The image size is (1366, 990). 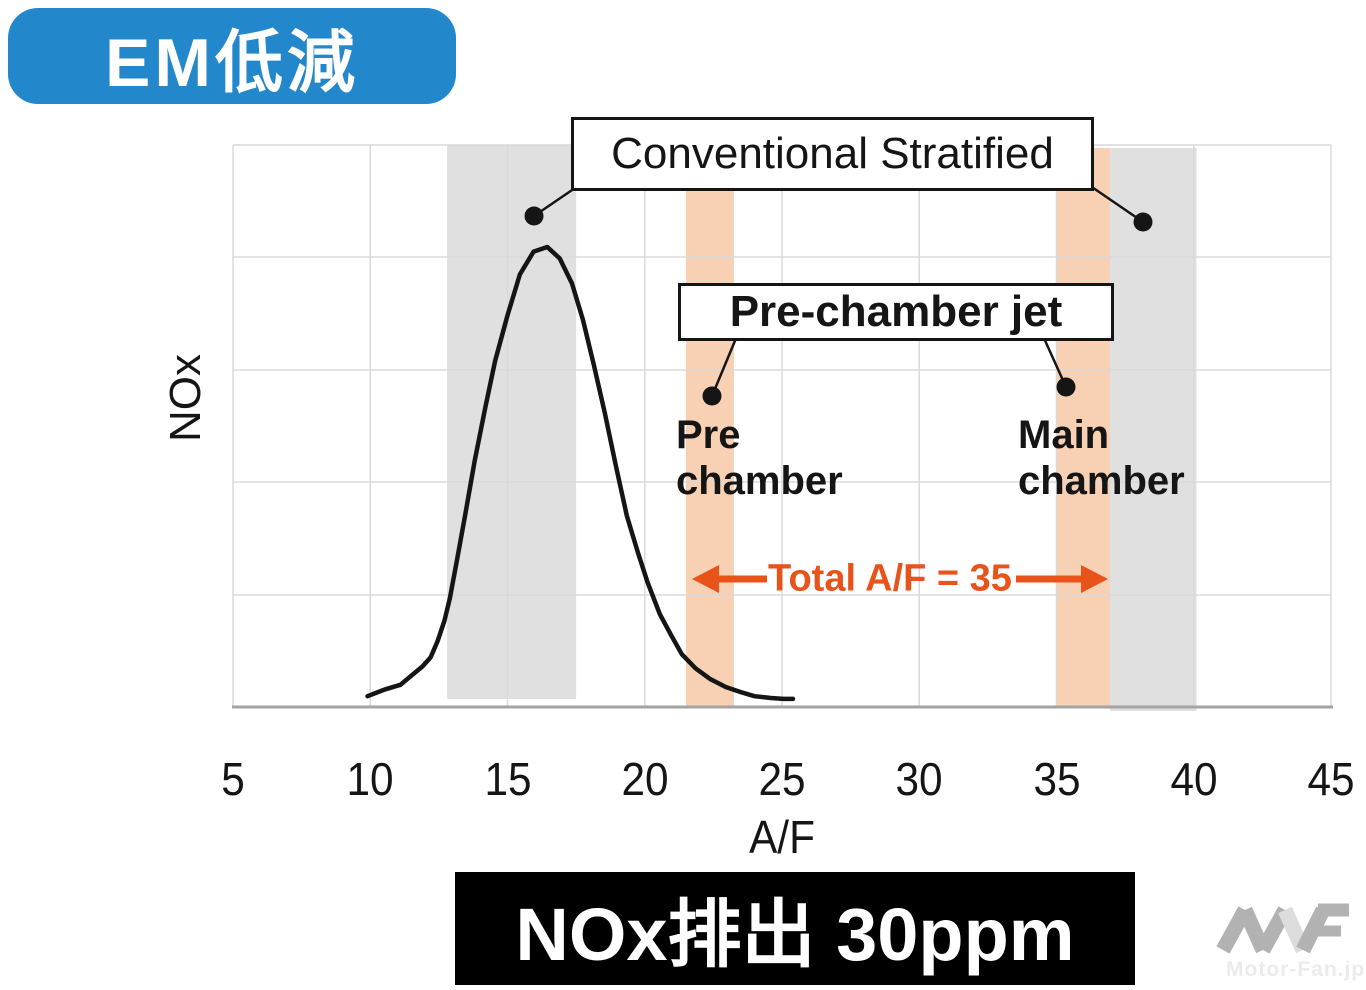 What do you see at coordinates (1282, 928) in the screenshot?
I see `motor-fan-logo-icon` at bounding box center [1282, 928].